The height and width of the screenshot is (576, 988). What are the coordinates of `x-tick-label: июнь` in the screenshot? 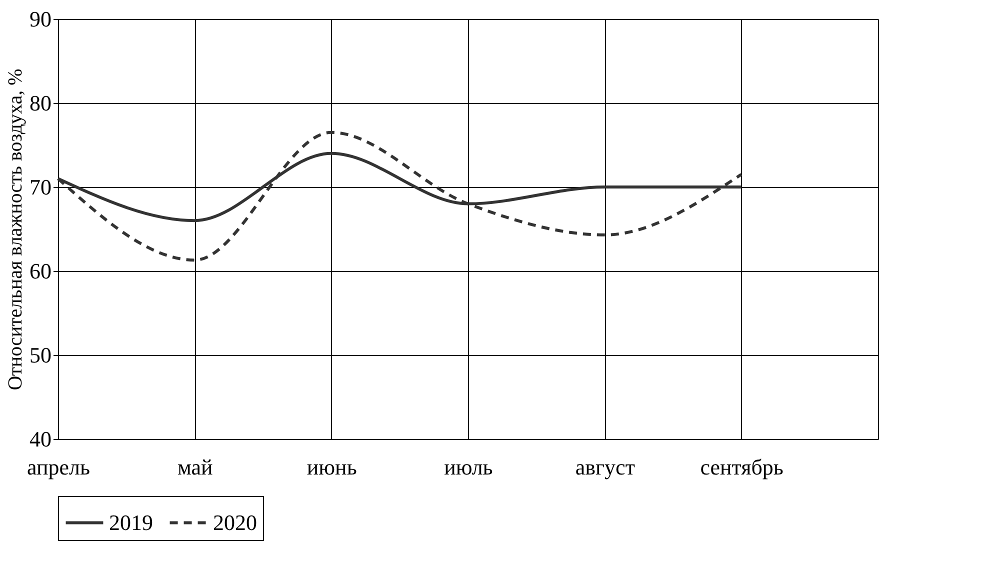 It's located at (331, 467).